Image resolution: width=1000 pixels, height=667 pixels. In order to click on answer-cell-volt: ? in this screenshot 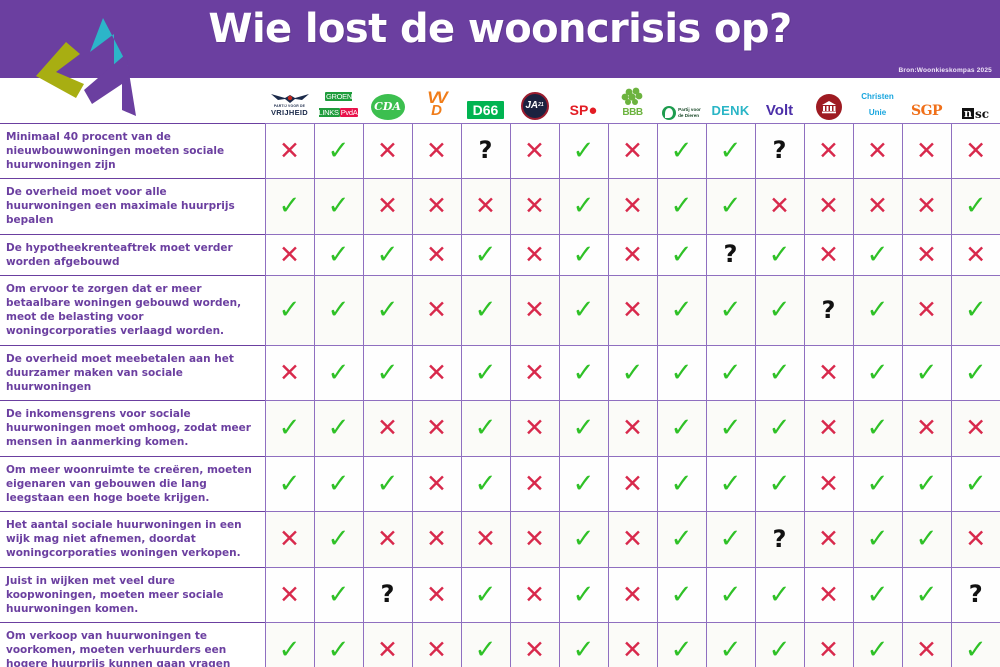, I will do `click(780, 539)`.